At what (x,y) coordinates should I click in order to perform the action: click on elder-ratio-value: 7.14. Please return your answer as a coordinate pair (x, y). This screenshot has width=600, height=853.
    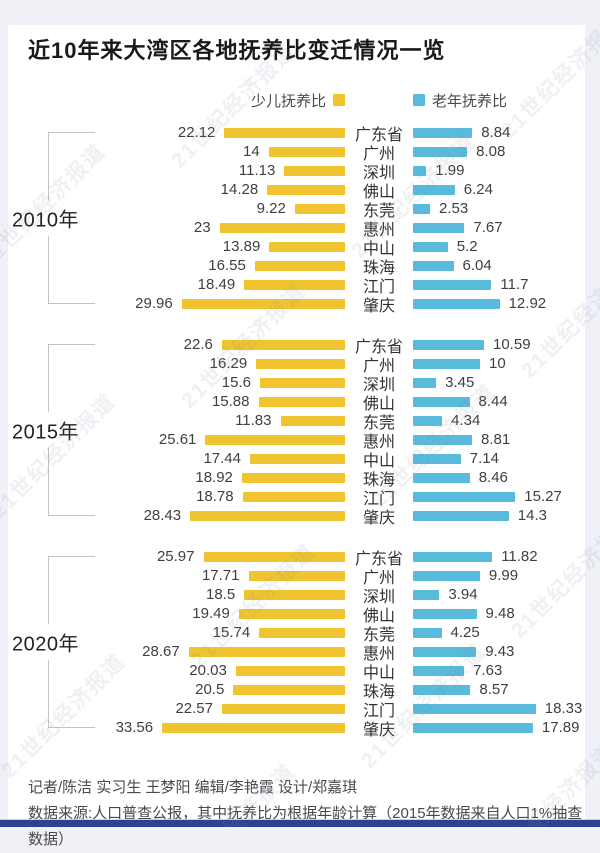
    Looking at the image, I should click on (484, 458).